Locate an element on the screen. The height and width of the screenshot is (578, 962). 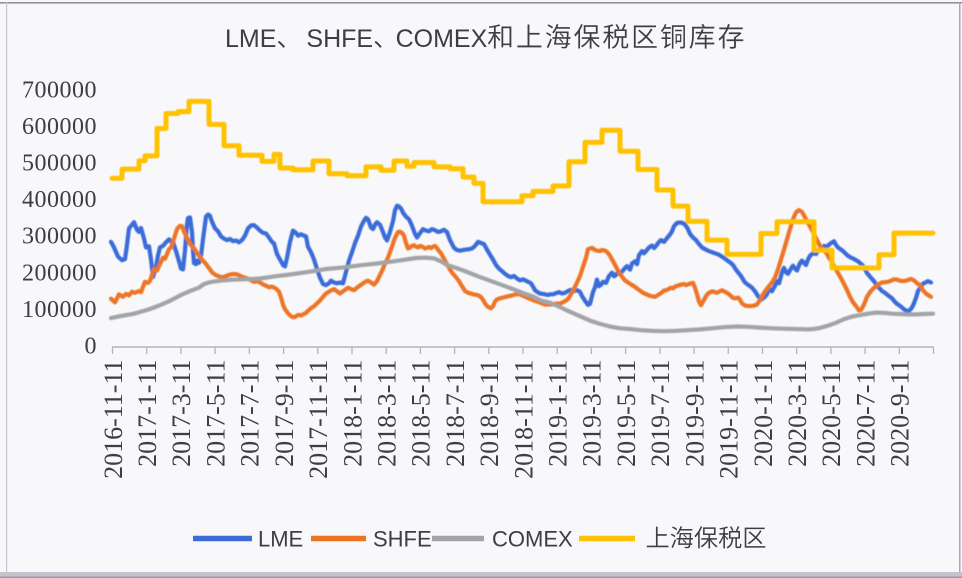
svg-text: 500000 is located at coordinates (59, 164).